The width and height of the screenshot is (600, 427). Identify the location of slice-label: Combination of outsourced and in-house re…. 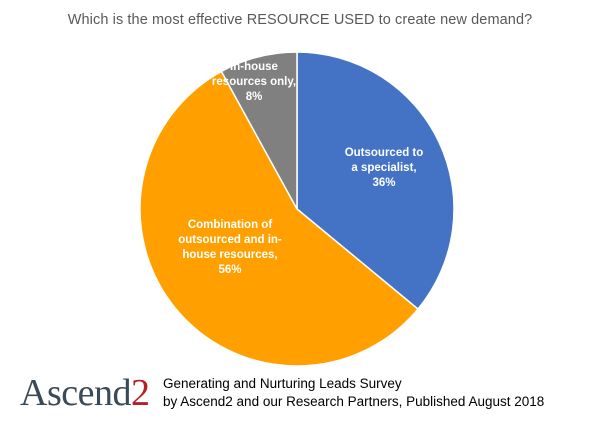
(230, 247).